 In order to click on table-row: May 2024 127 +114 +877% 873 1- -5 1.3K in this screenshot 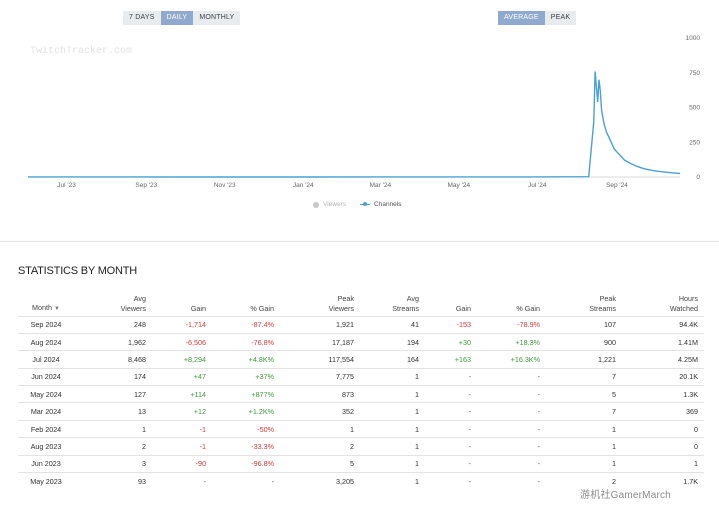, I will do `click(361, 394)`.